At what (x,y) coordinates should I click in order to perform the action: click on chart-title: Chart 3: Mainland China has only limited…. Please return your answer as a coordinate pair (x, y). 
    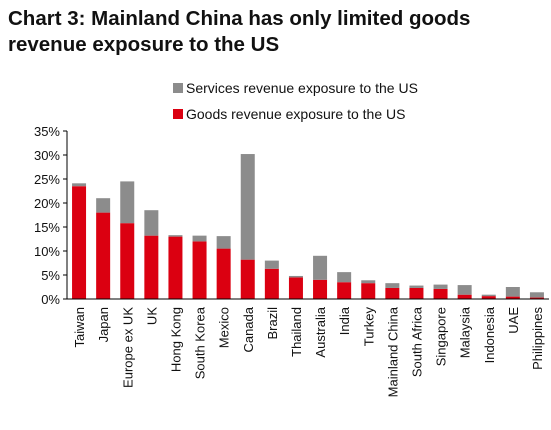
    Looking at the image, I should click on (278, 32).